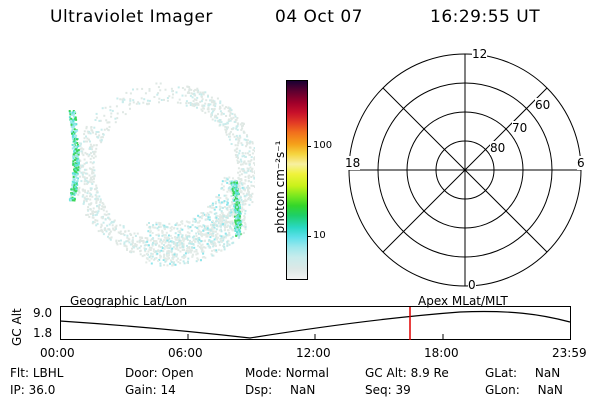 The image size is (600, 400). Describe the element at coordinates (315, 324) in the screenshot. I see `altitude-curve` at that location.